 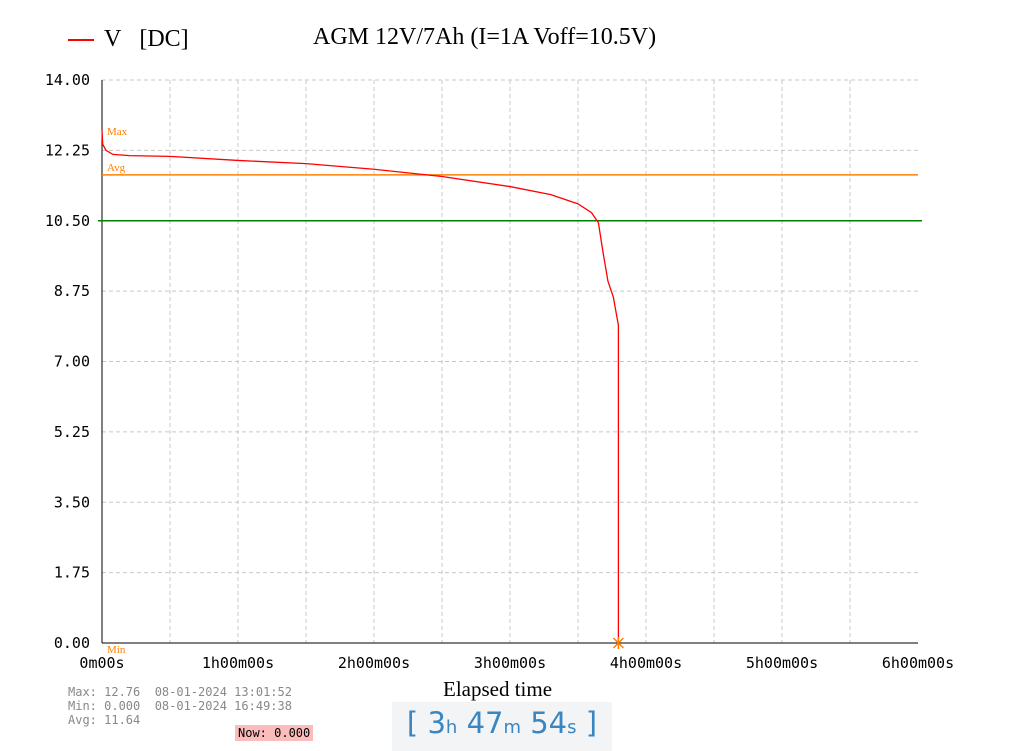 What do you see at coordinates (180, 692) in the screenshot?
I see `stat-max: Max: 12.76 08-01-2024 13:01:52` at bounding box center [180, 692].